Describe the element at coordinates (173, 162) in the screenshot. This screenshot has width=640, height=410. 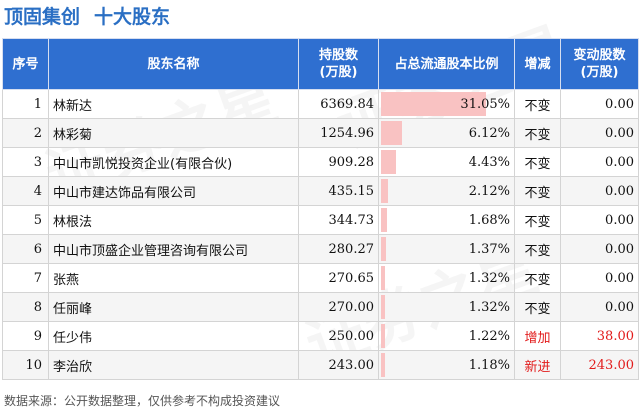
I see `shareholder-name: 中山市凯悦投资企业(有限合伙)` at that location.